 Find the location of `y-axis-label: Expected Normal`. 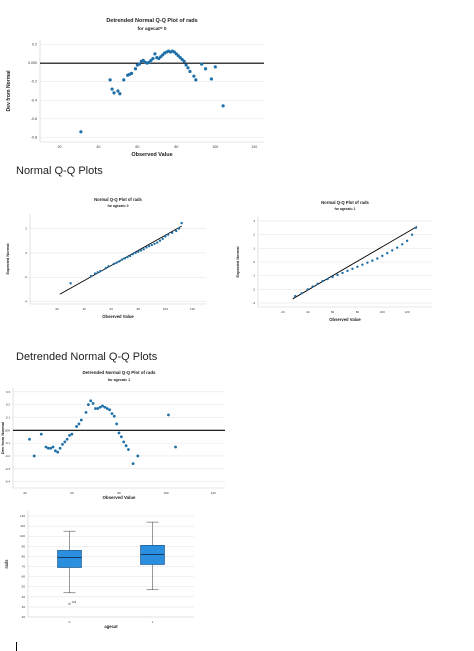

y-axis-label: Expected Normal is located at coordinates (8, 258).